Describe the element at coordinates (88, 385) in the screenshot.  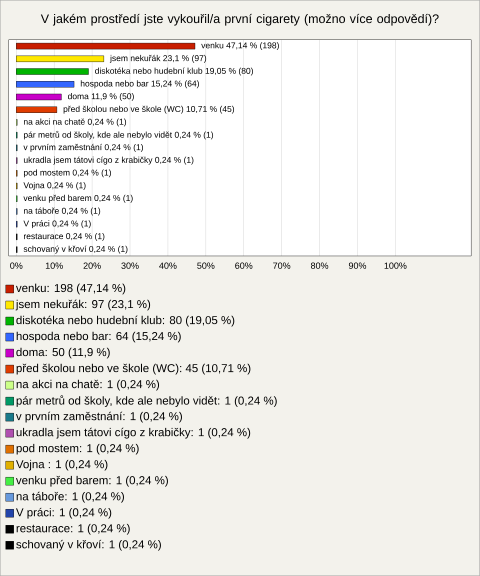
I see `text: na akci na chatě: 1 (0,24 %)` at that location.